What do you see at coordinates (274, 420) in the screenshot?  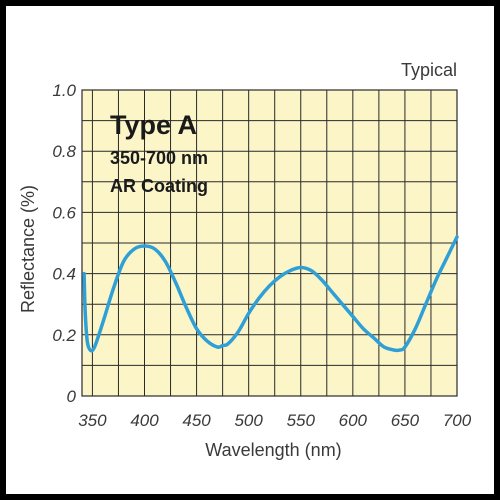 I see `x-tick-labels: 350 400 450 500 550 600 650 700` at bounding box center [274, 420].